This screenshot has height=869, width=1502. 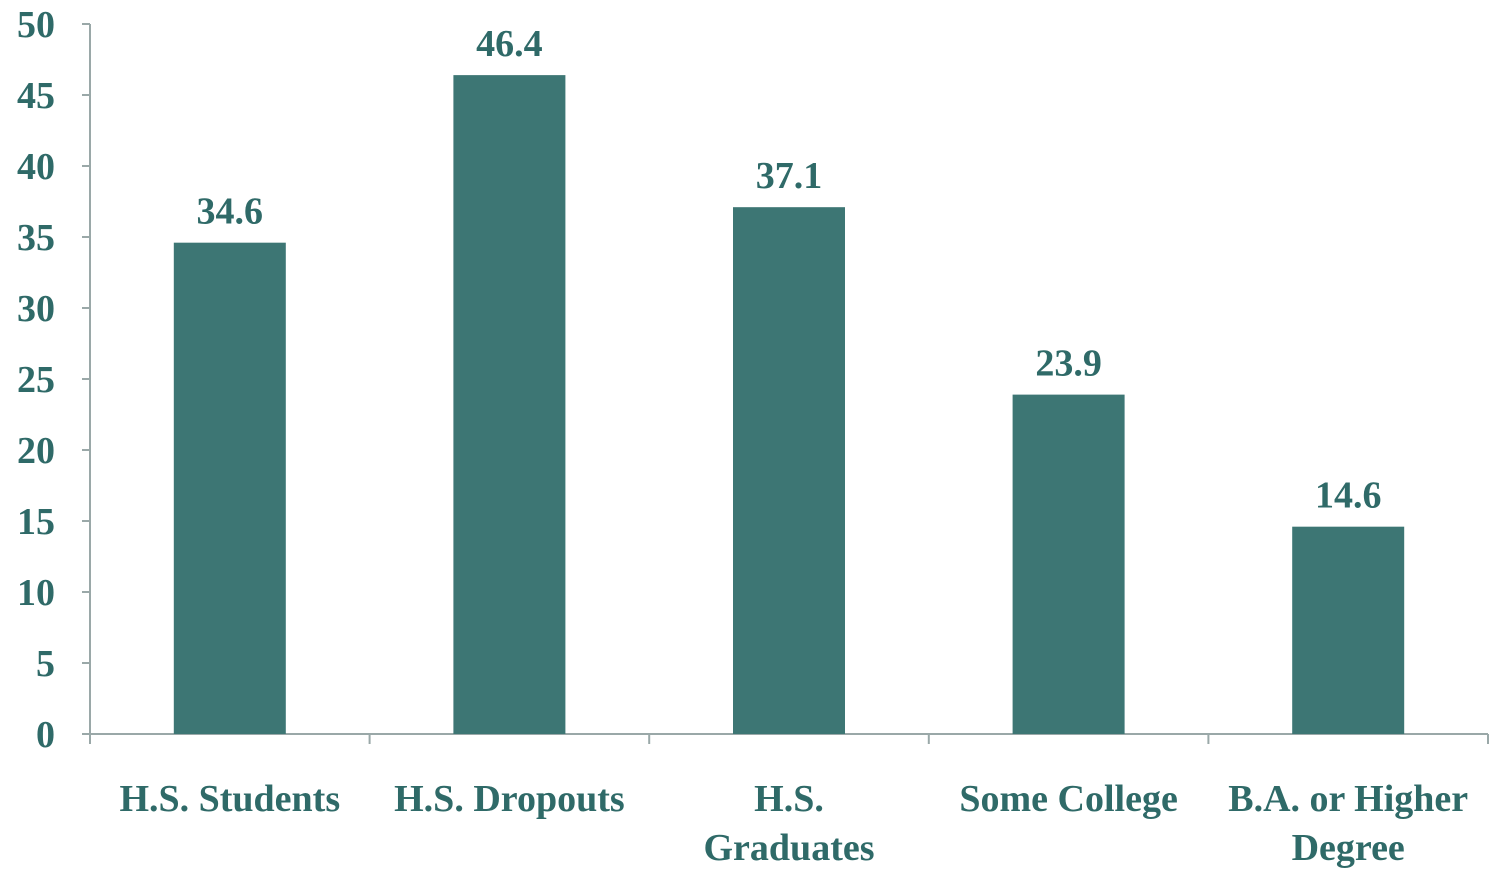 What do you see at coordinates (789, 799) in the screenshot?
I see `category-label: H.S.` at bounding box center [789, 799].